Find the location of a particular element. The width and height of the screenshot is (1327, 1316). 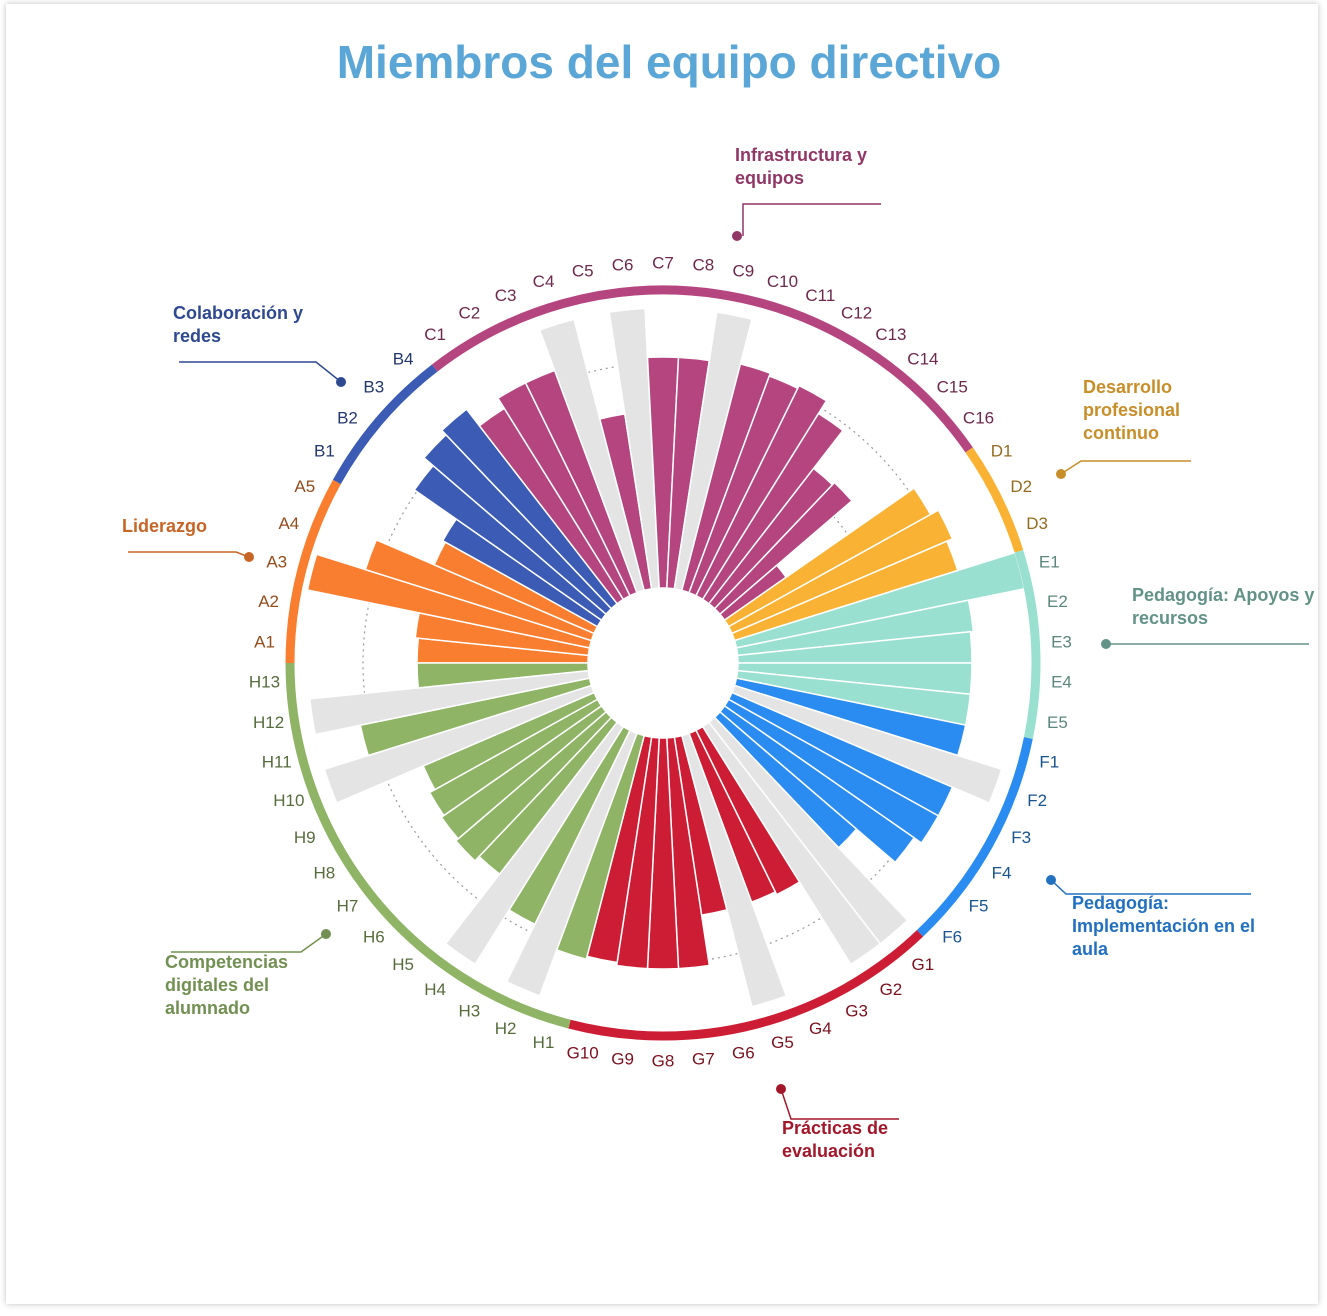

group-label: Colaboración y redes is located at coordinates (238, 324).